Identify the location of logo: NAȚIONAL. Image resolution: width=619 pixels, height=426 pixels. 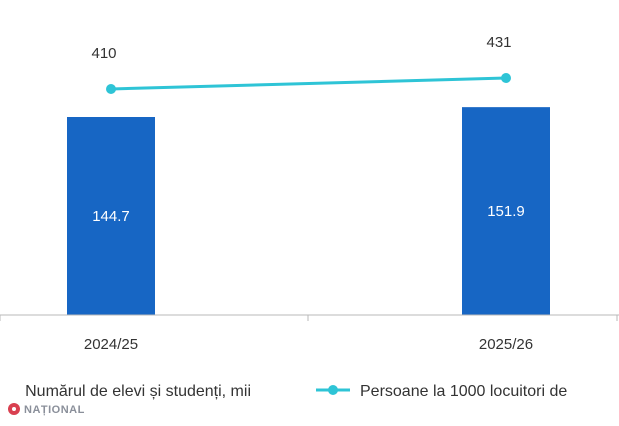
(46, 409).